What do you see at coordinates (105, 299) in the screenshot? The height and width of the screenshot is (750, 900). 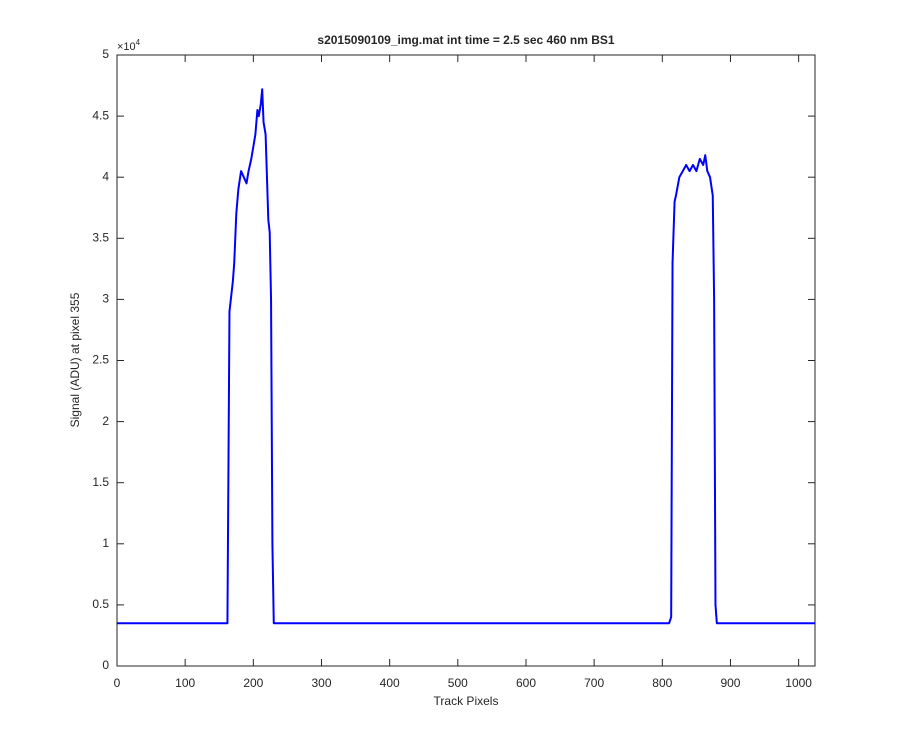 I see `y-tick-label: 3` at bounding box center [105, 299].